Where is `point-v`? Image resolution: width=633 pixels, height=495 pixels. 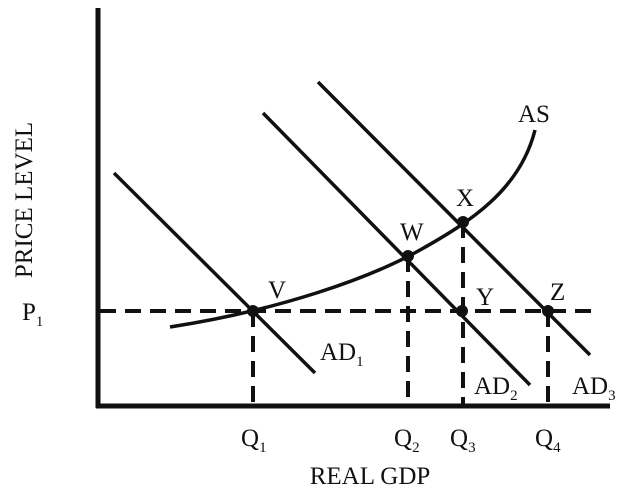
point-v is located at coordinates (253, 311).